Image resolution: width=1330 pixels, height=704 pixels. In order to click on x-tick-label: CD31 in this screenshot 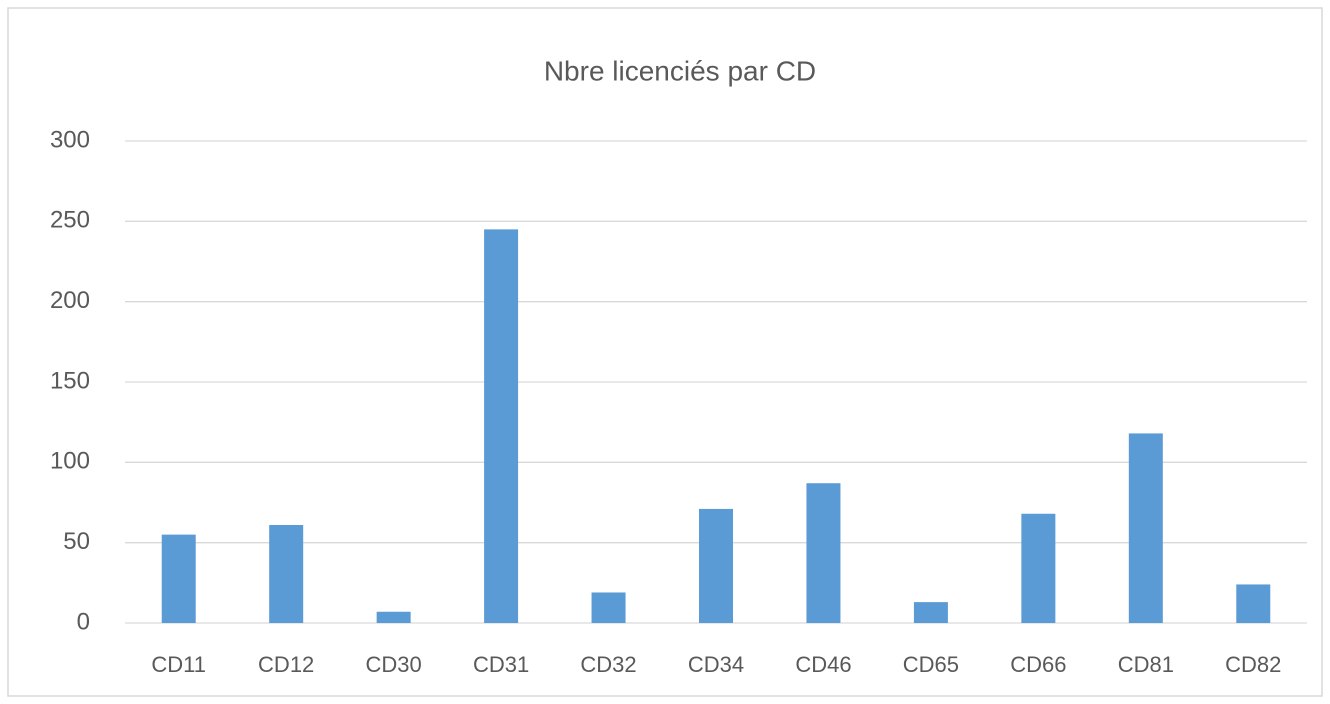, I will do `click(501, 664)`.